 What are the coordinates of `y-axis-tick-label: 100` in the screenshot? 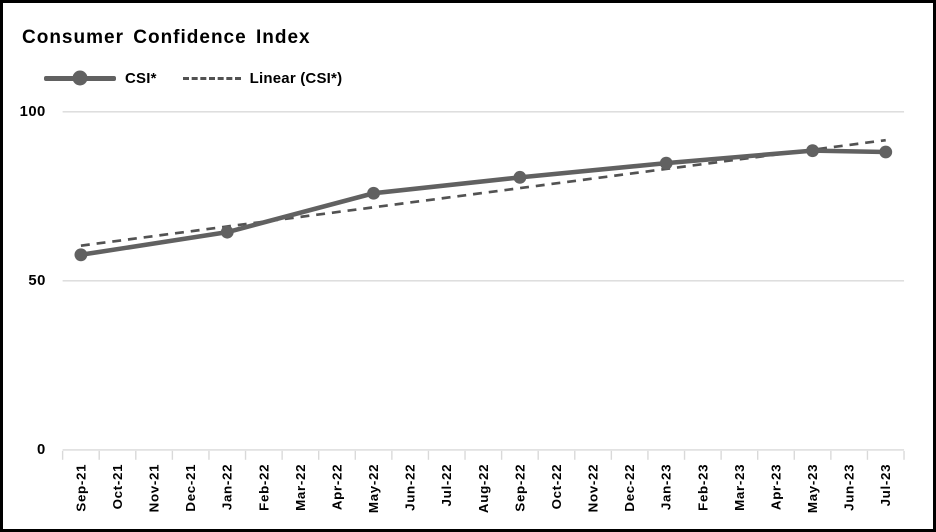 It's located at (33, 112).